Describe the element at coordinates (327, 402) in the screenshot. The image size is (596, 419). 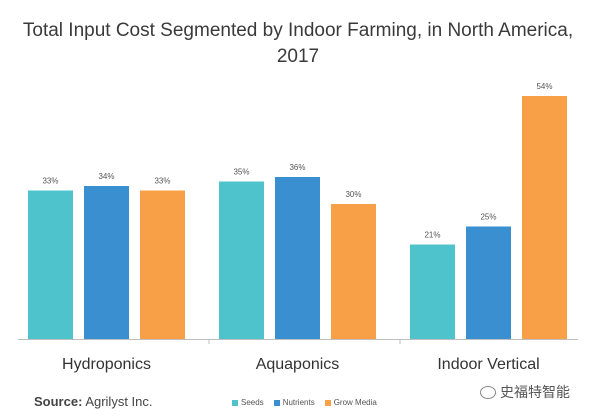
I see `legend-swatch-grow-media` at that location.